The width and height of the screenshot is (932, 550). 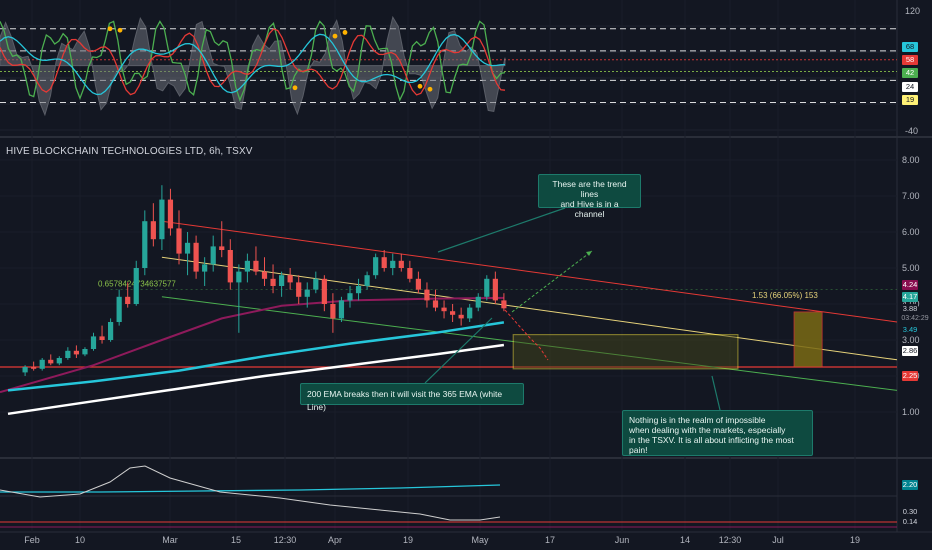 What do you see at coordinates (912, 11) in the screenshot?
I see `rsi-tick-label: 120` at bounding box center [912, 11].